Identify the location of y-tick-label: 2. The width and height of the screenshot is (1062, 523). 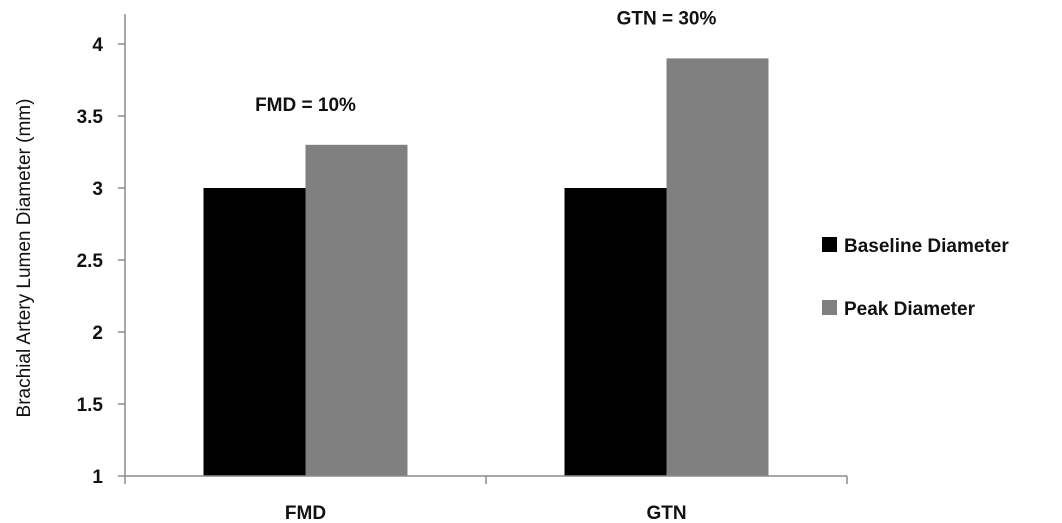
(97, 333).